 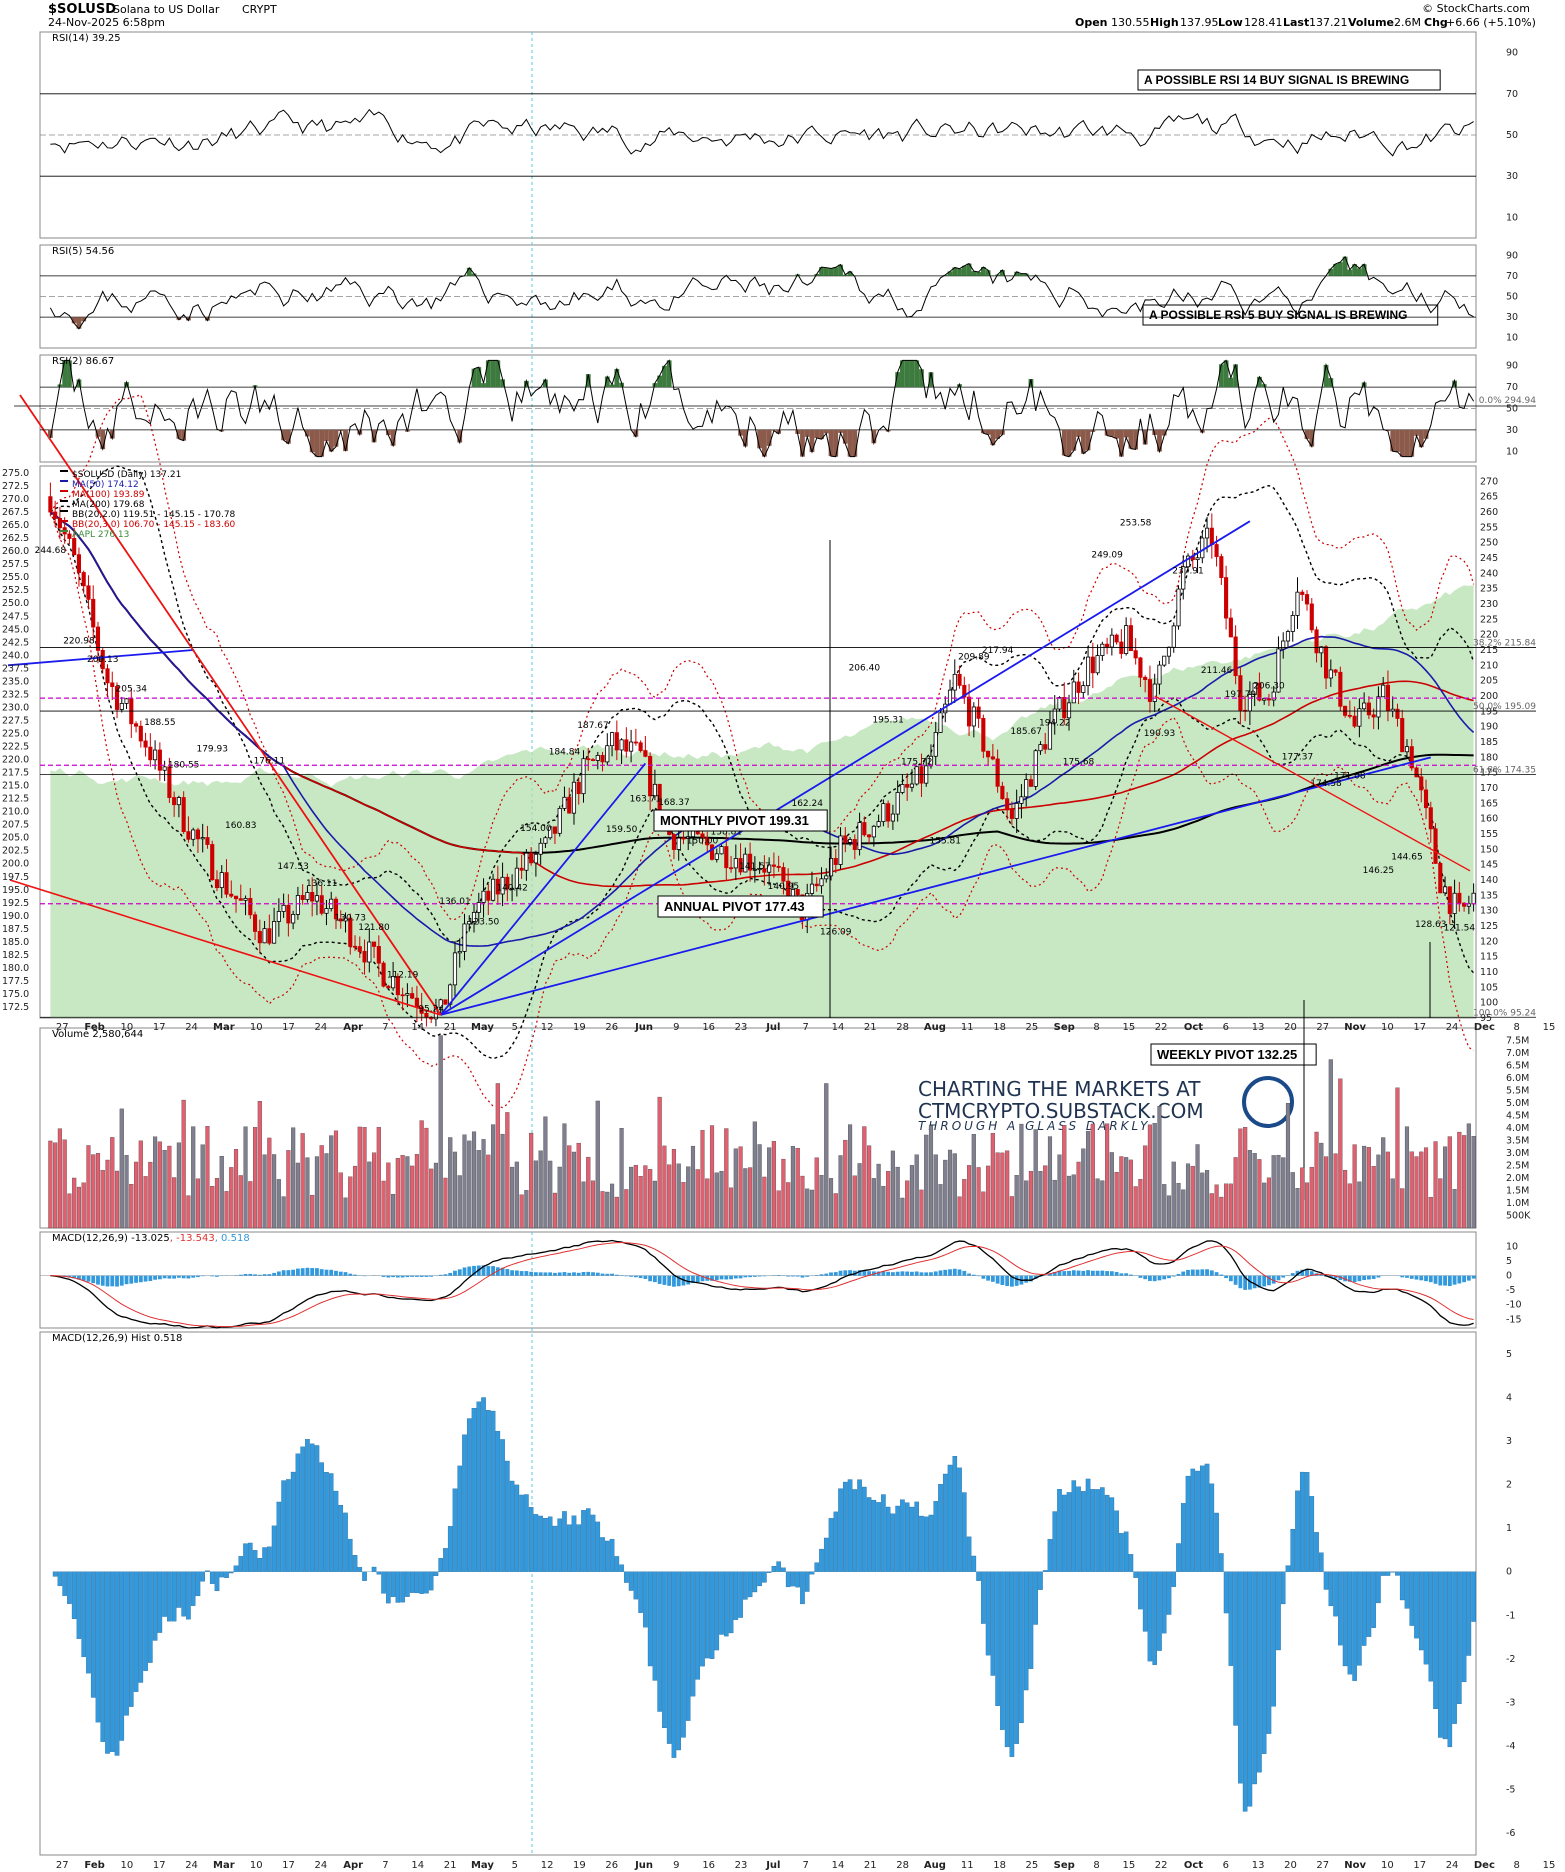 What do you see at coordinates (1328, 22) in the screenshot?
I see `svg-text: 137.21` at bounding box center [1328, 22].